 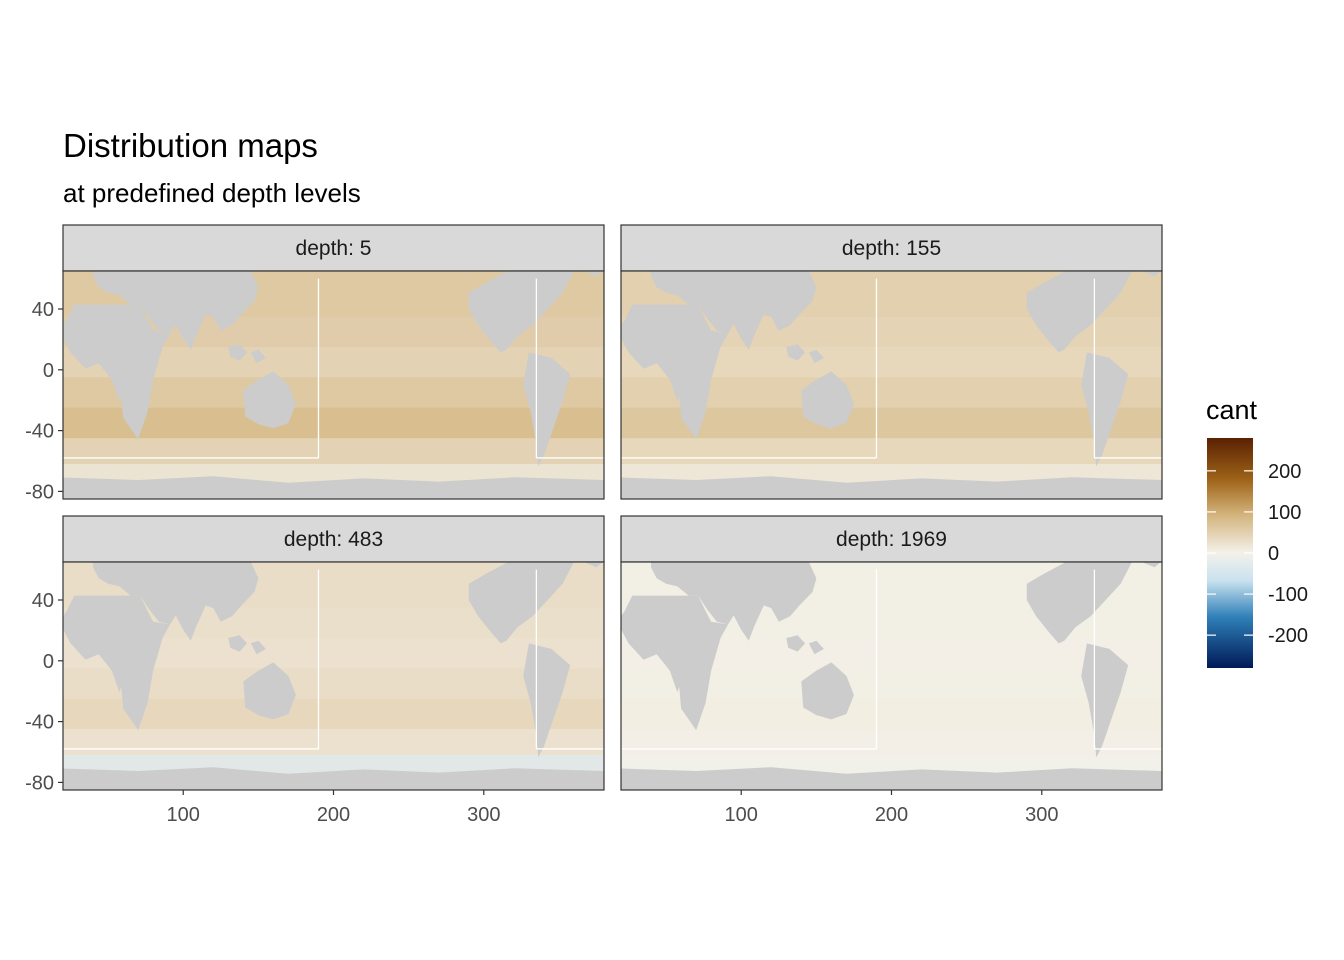 I want to click on legend: cant 200 100 0 -100 -200, so click(x=1257, y=531).